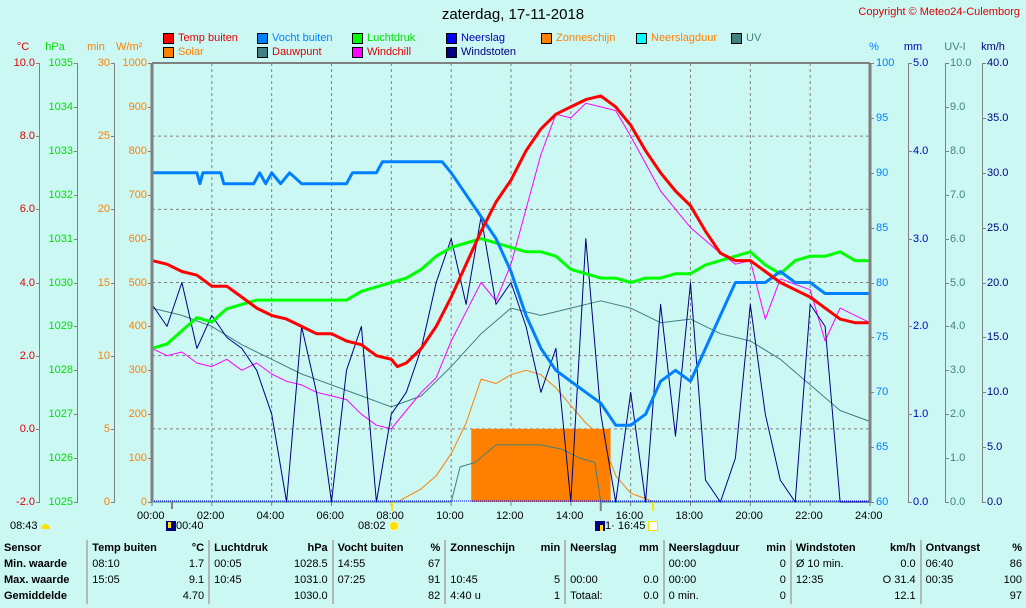 Image resolution: width=1026 pixels, height=608 pixels. Describe the element at coordinates (390, 516) in the screenshot. I see `x-tick-label: 08:00` at that location.